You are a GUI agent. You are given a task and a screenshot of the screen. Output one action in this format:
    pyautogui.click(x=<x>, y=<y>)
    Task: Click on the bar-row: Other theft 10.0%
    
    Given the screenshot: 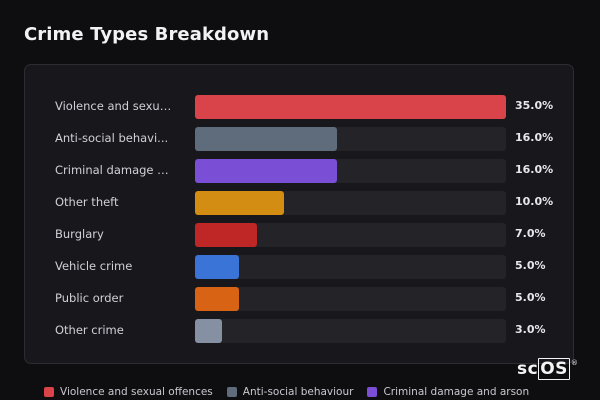 What is the action you would take?
    pyautogui.click(x=299, y=203)
    